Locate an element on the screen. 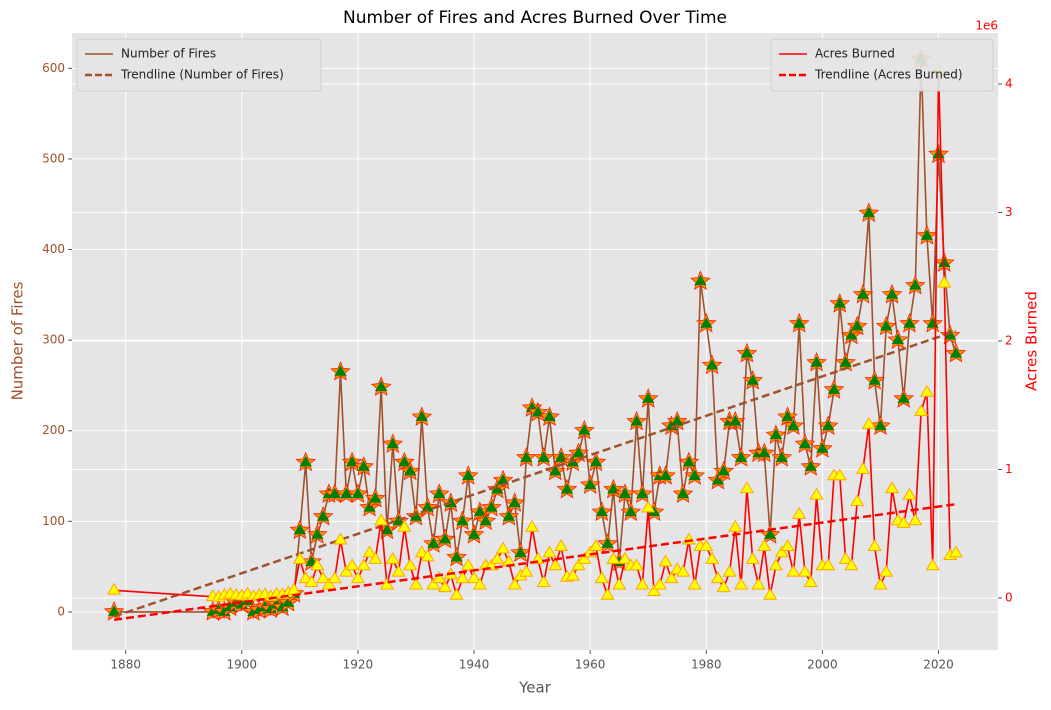 This screenshot has height=710, width=1051. y-tick-label: 500 is located at coordinates (53, 158).